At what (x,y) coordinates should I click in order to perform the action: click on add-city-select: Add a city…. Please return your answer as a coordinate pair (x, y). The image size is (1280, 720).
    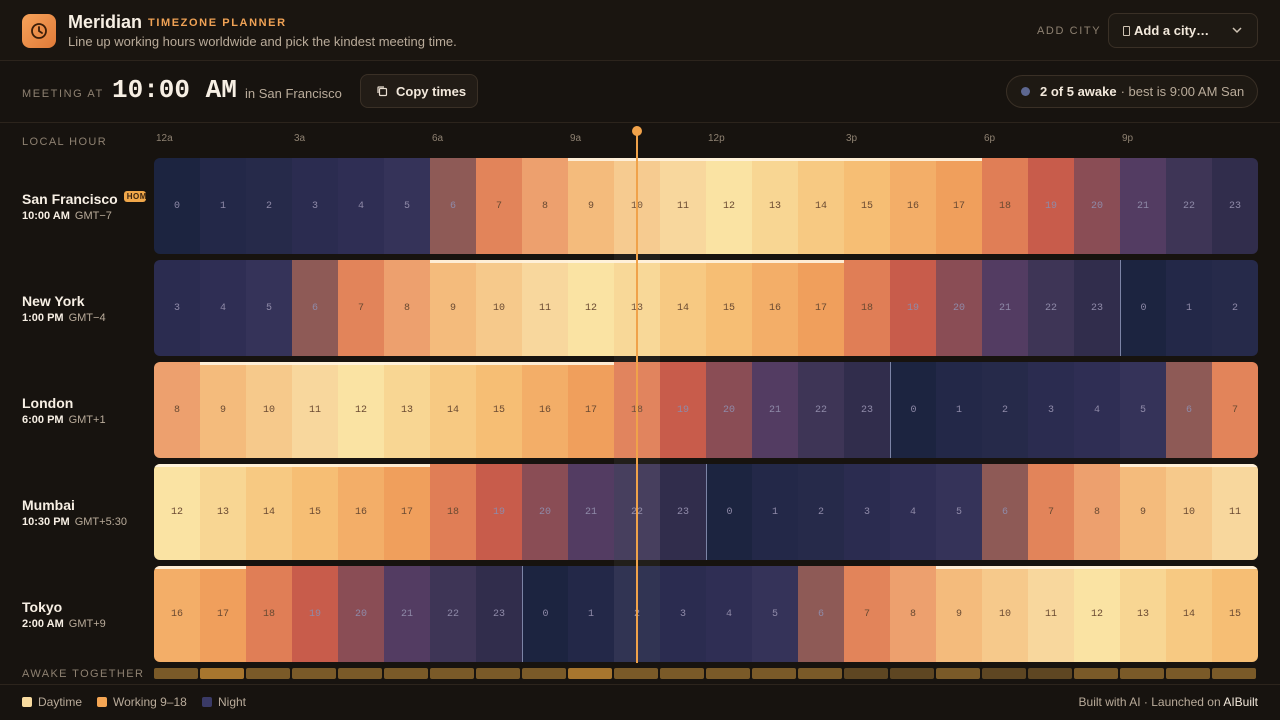
    Looking at the image, I should click on (1183, 30).